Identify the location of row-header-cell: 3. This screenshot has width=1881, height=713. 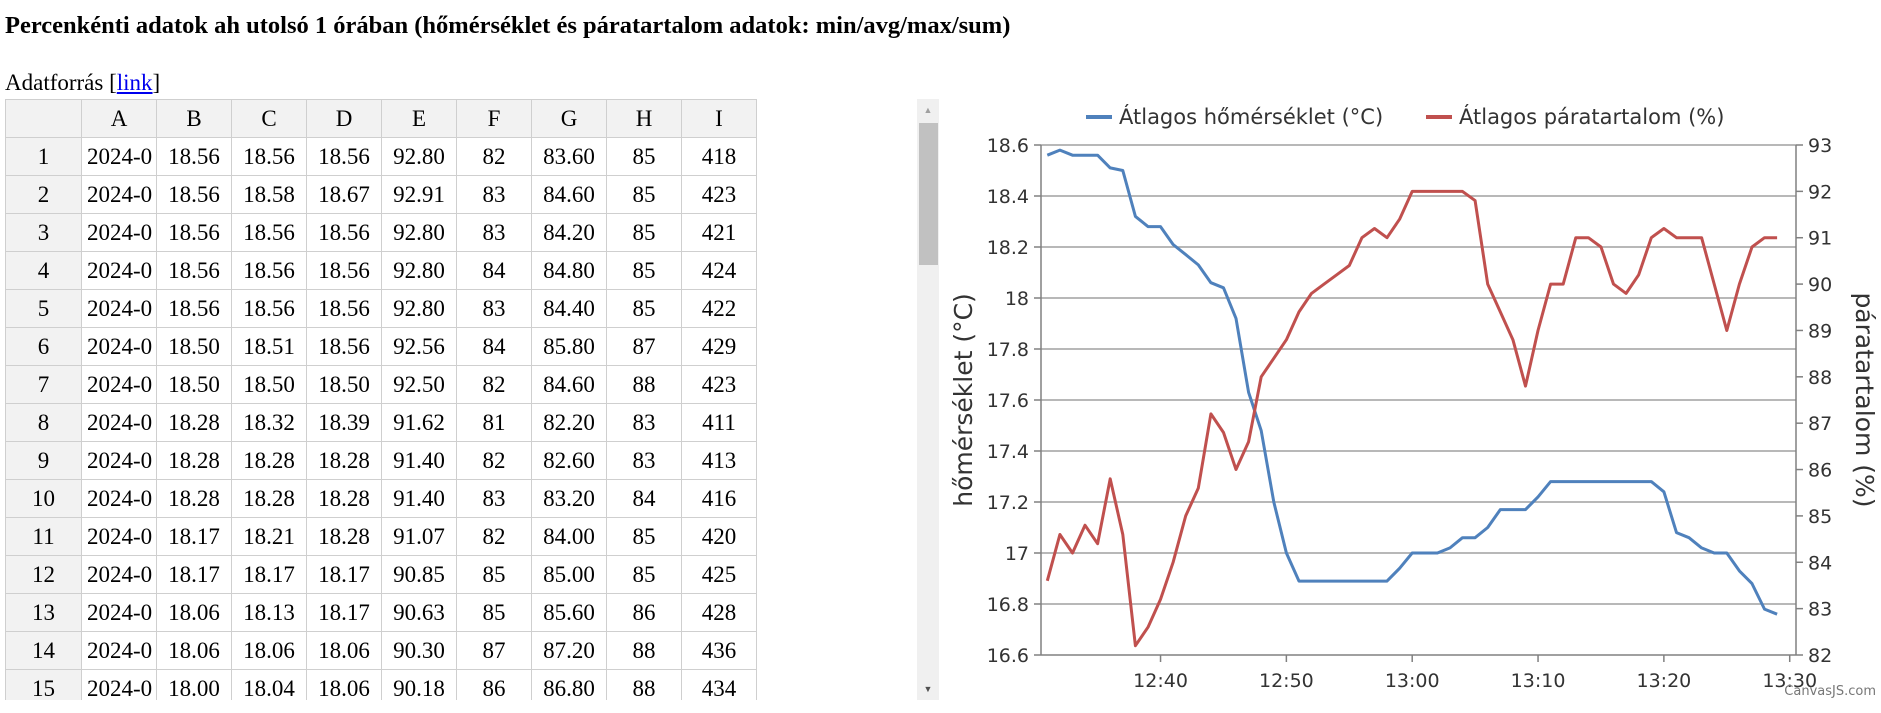
(43, 232).